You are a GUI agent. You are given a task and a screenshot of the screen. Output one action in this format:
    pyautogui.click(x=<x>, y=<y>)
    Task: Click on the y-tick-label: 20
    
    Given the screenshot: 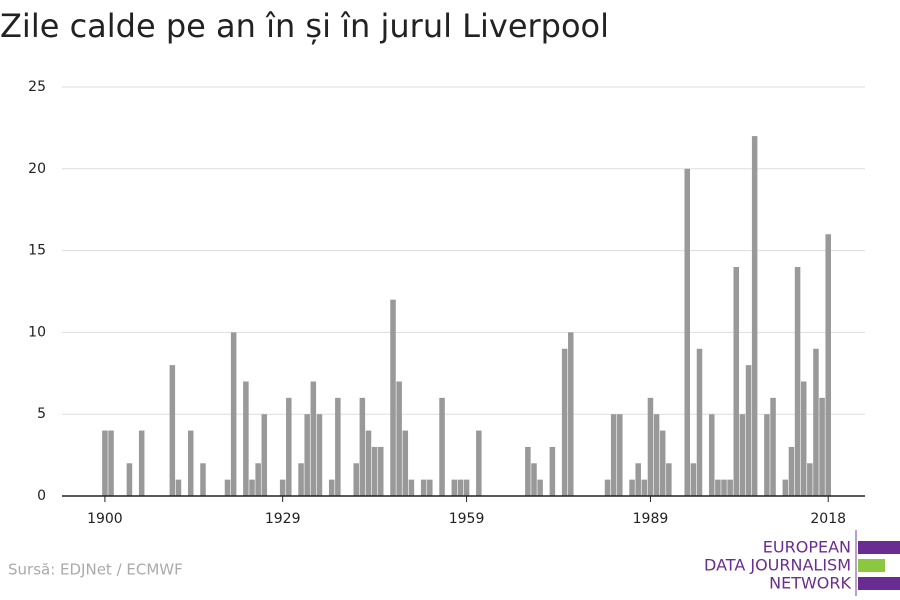 What is the action you would take?
    pyautogui.click(x=37, y=169)
    